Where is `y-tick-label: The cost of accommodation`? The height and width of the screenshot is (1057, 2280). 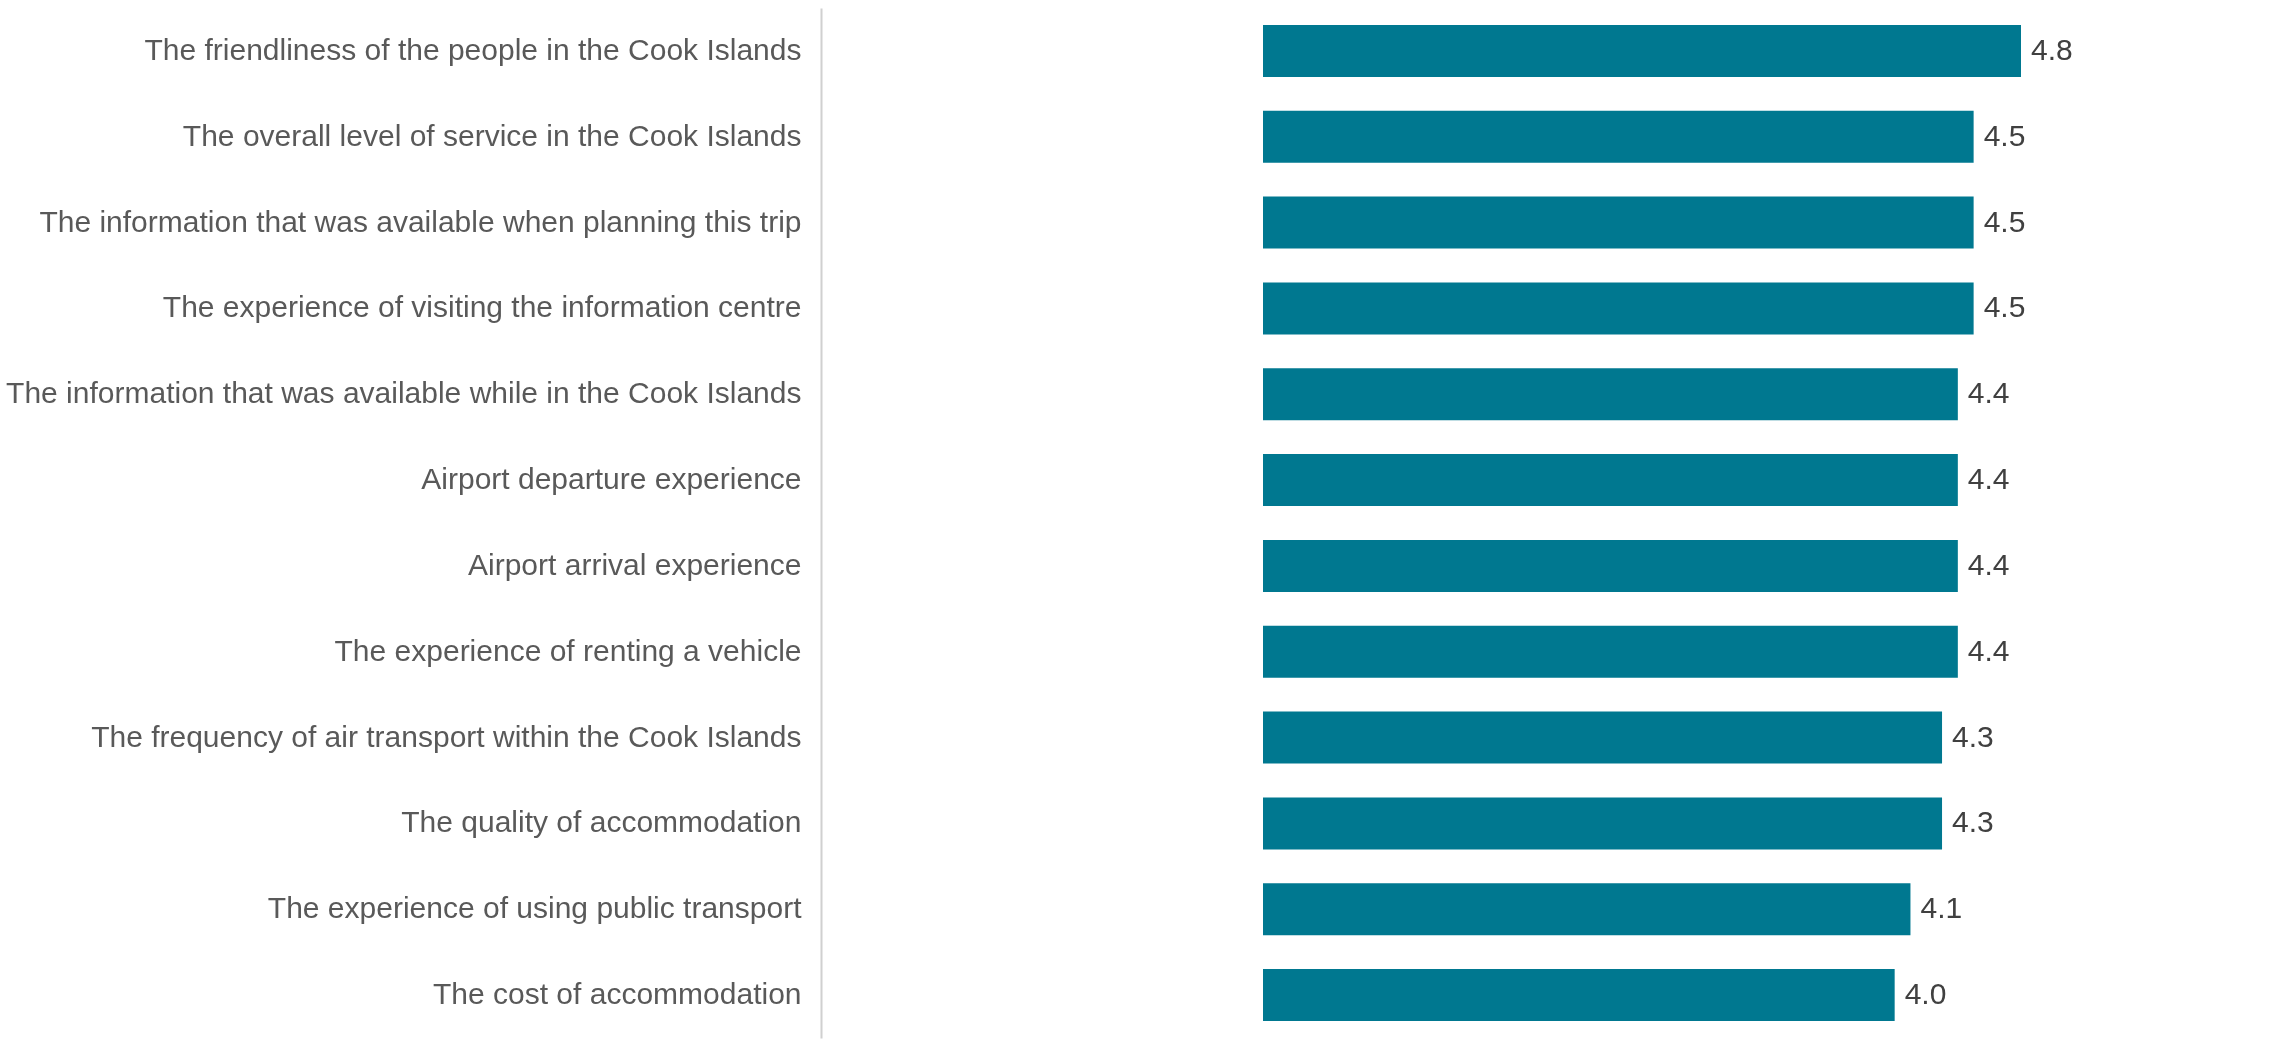
y-tick-label: The cost of accommodation is located at coordinates (617, 994).